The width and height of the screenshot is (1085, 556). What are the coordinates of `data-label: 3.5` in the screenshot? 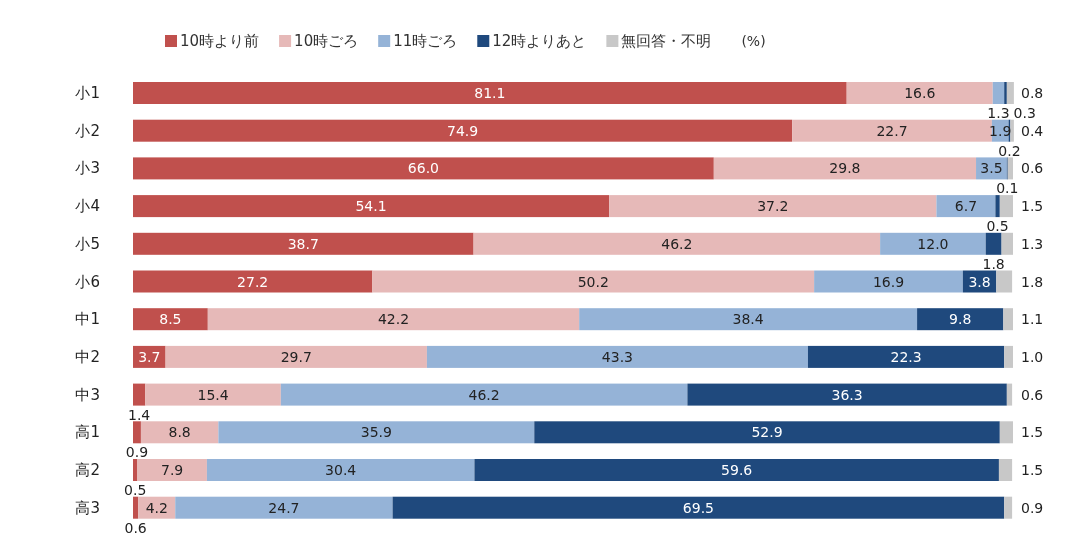 It's located at (991, 168).